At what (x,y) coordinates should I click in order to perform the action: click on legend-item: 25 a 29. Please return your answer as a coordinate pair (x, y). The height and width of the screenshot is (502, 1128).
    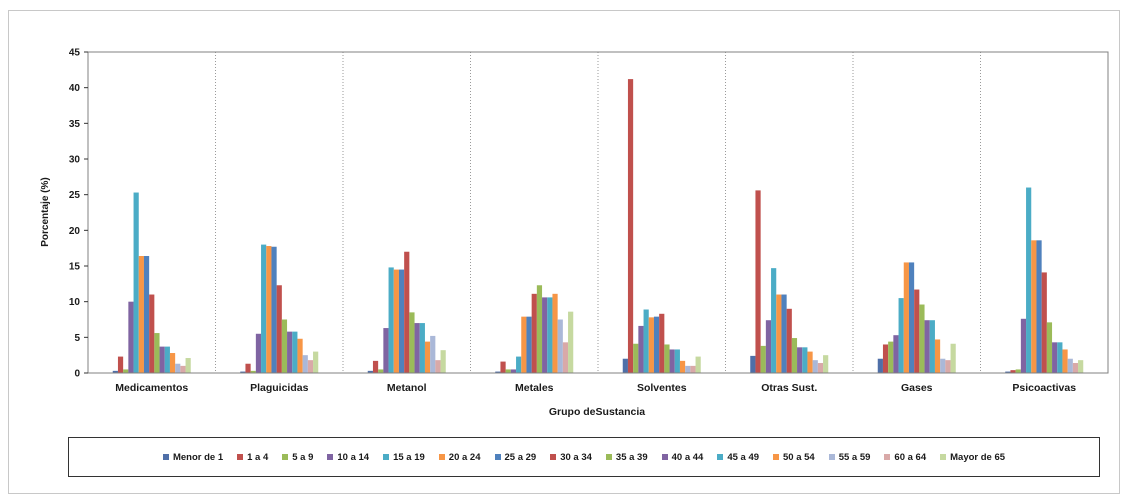
    Looking at the image, I should click on (515, 457).